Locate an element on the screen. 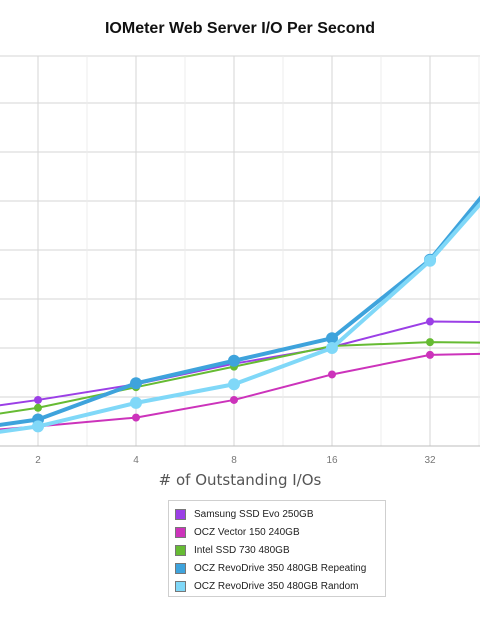  x-tick-label: 8 is located at coordinates (234, 460).